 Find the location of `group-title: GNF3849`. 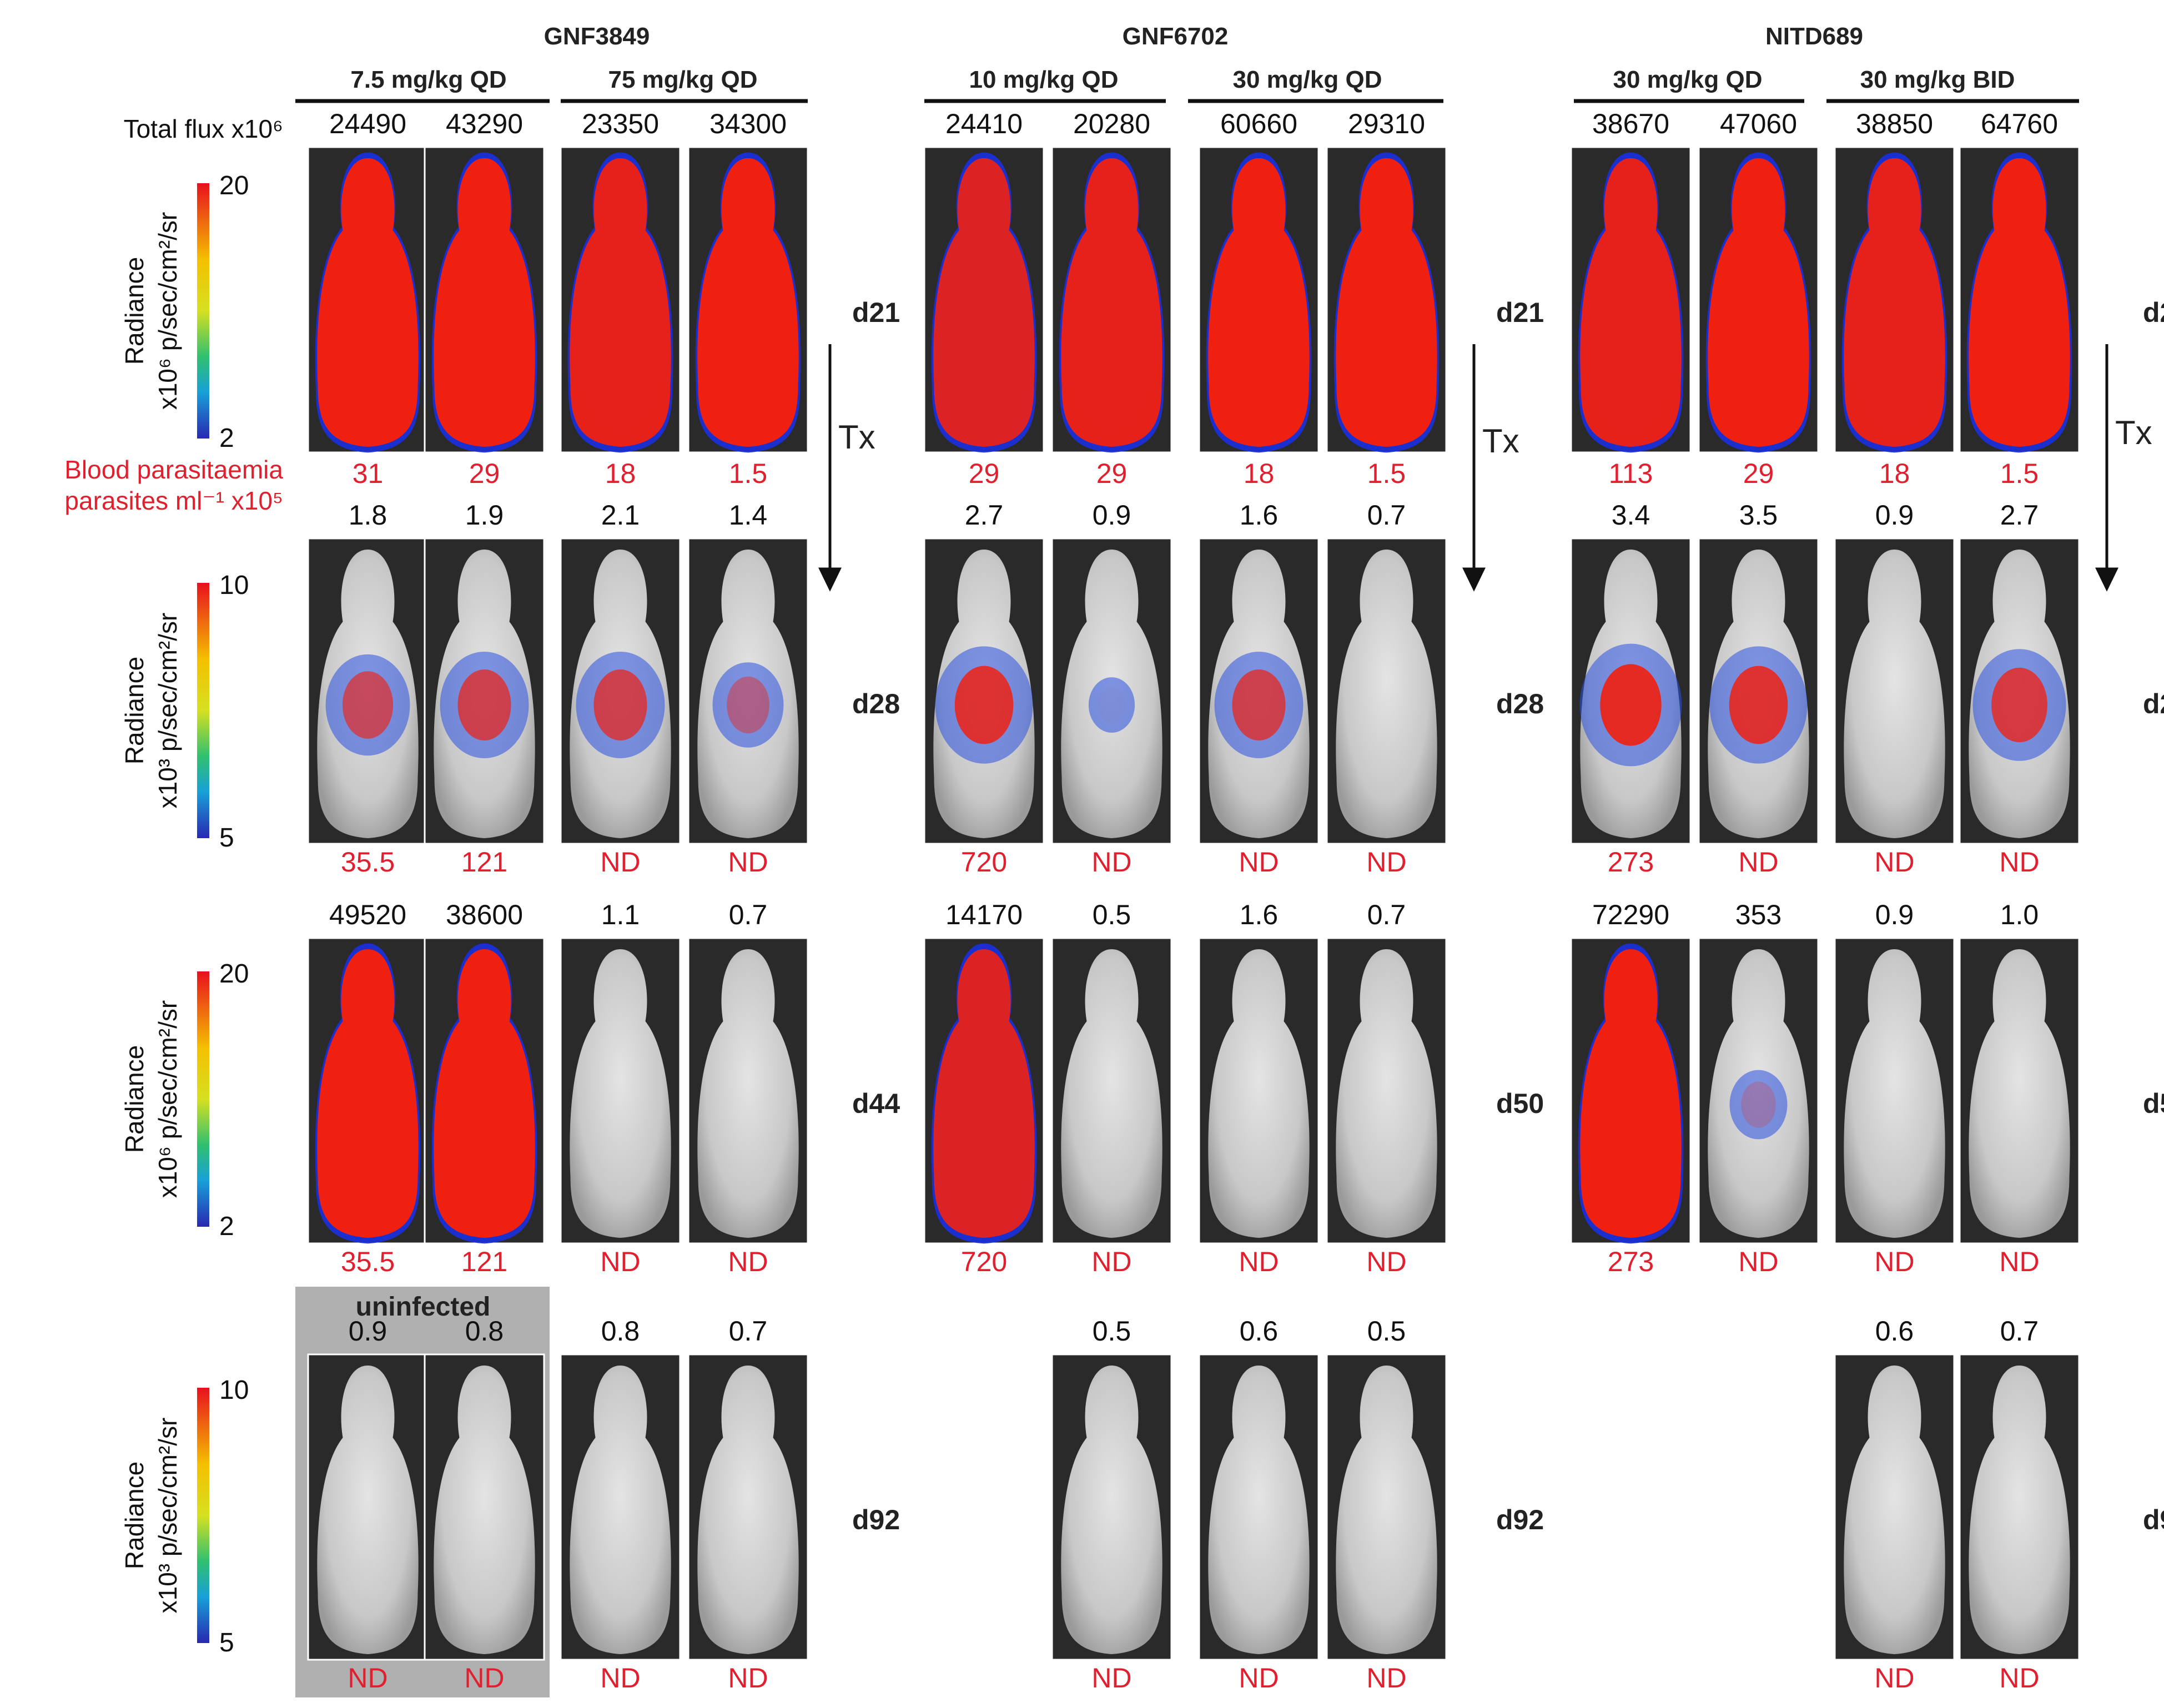

group-title: GNF3849 is located at coordinates (597, 36).